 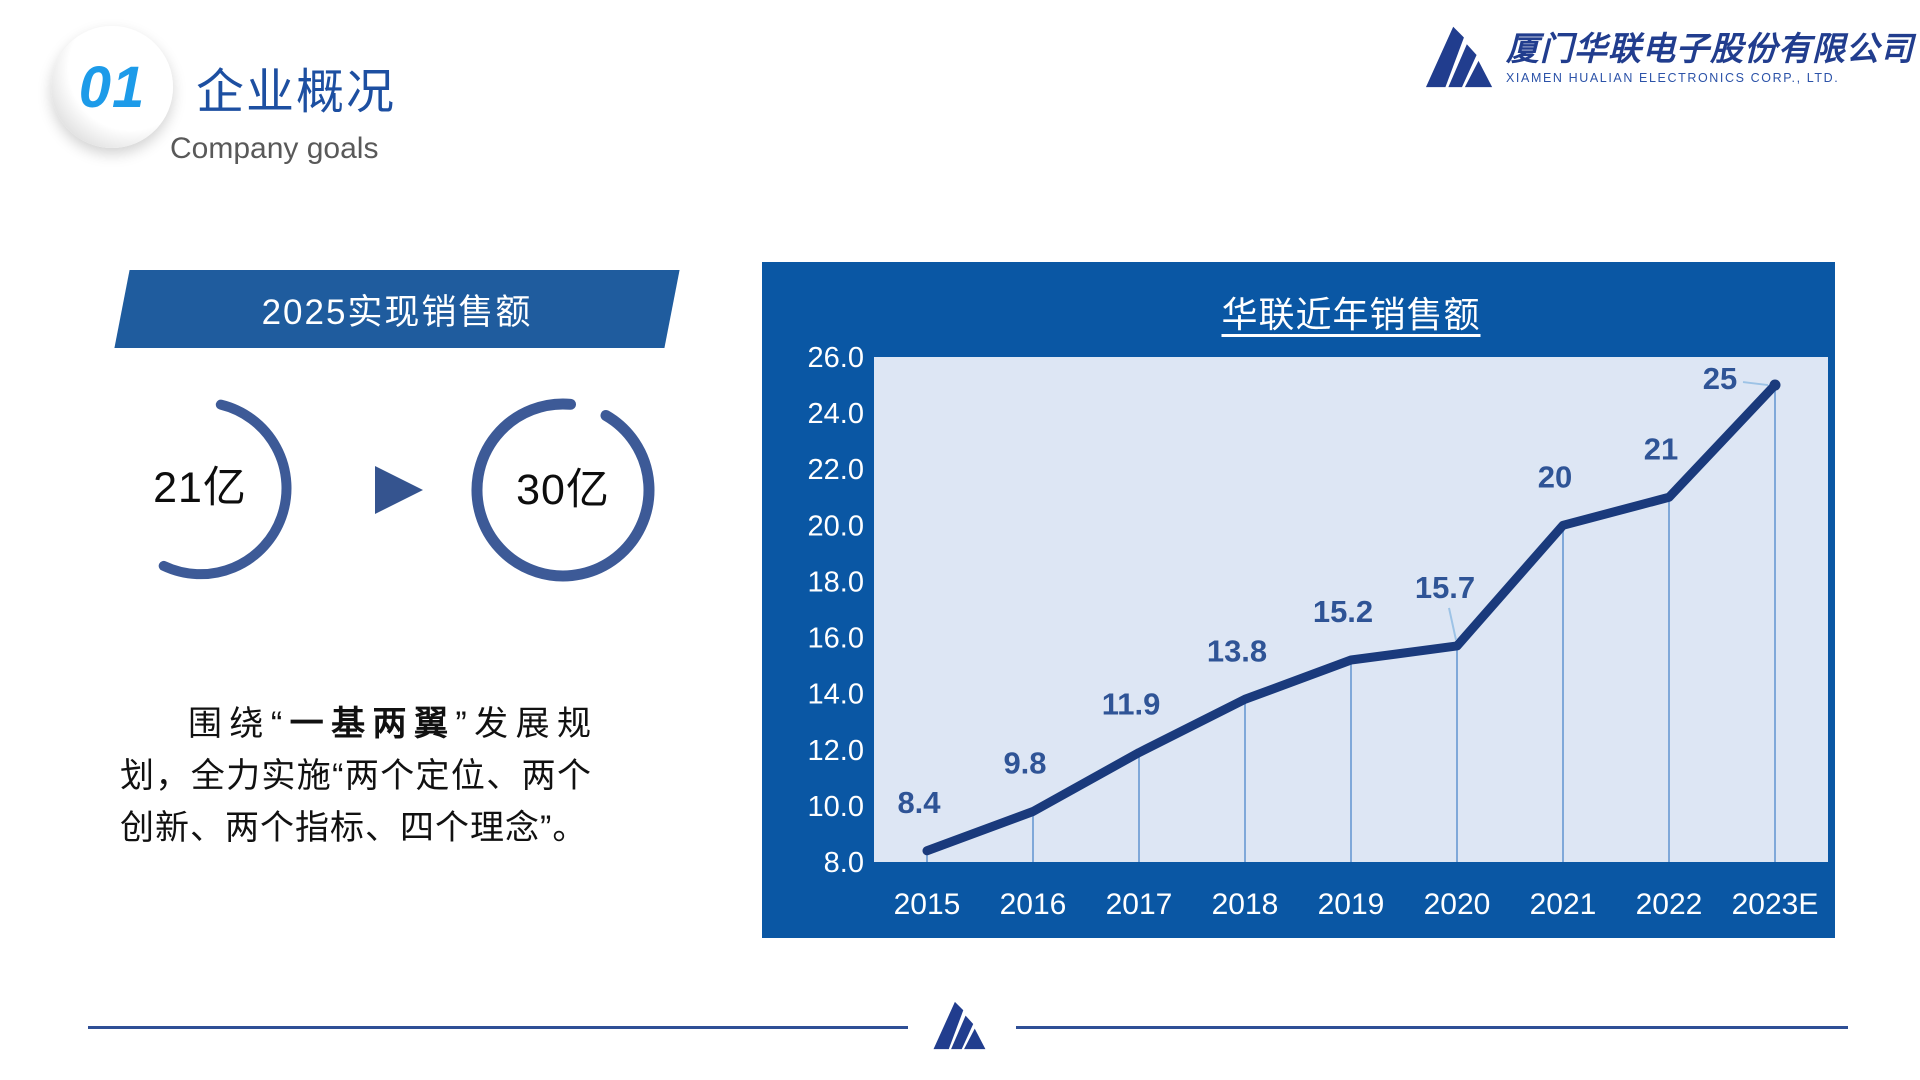 What do you see at coordinates (1445, 587) in the screenshot?
I see `chart-value-label: 15.7` at bounding box center [1445, 587].